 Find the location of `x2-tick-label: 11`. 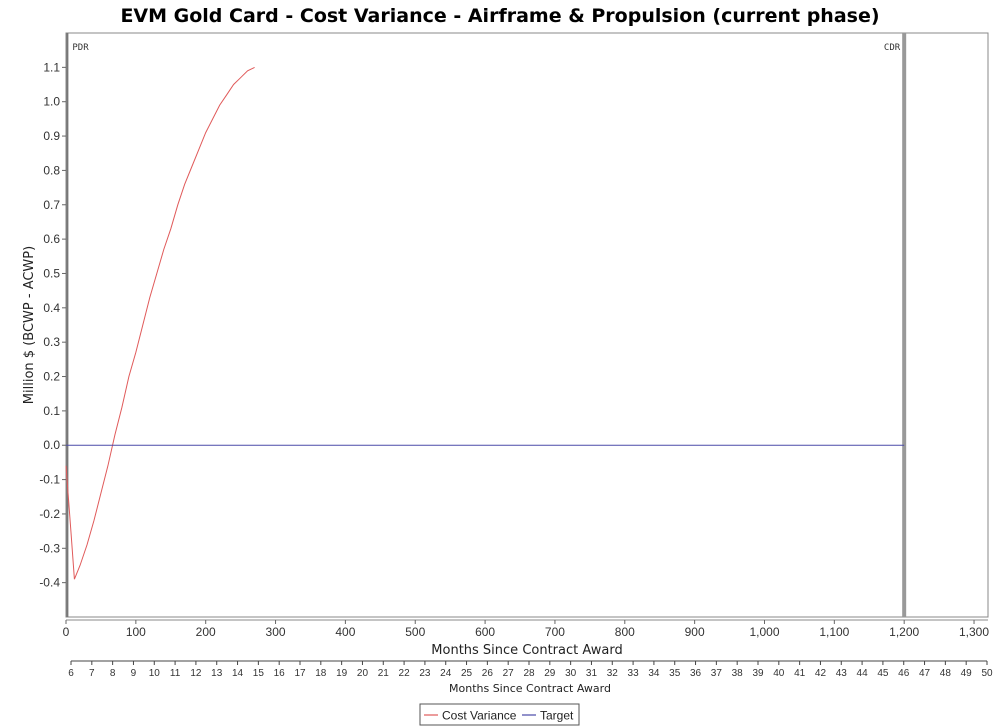

x2-tick-label: 11 is located at coordinates (175, 673).